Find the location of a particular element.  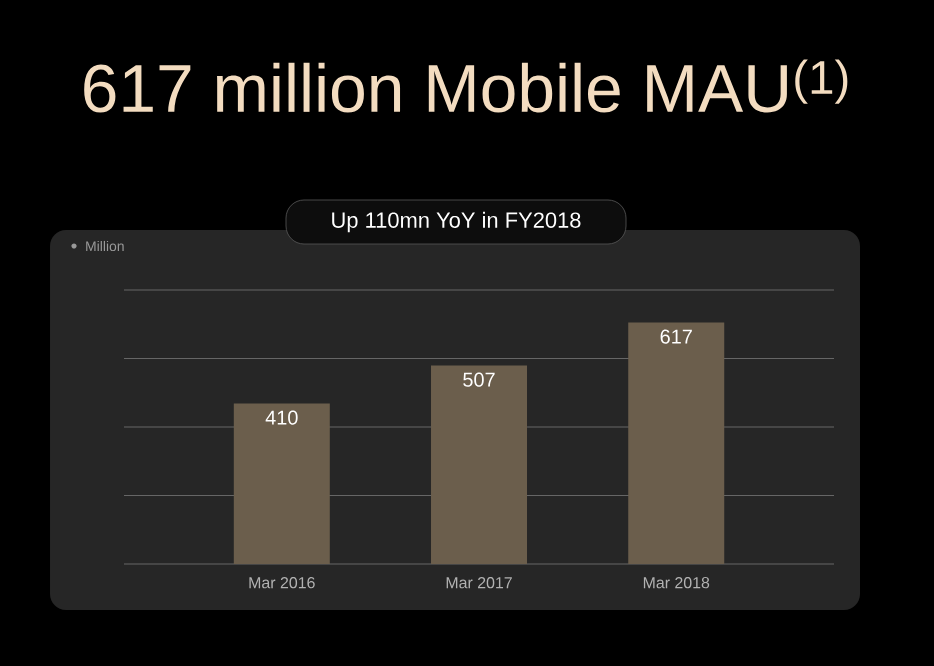

data-label: 617 is located at coordinates (676, 336).